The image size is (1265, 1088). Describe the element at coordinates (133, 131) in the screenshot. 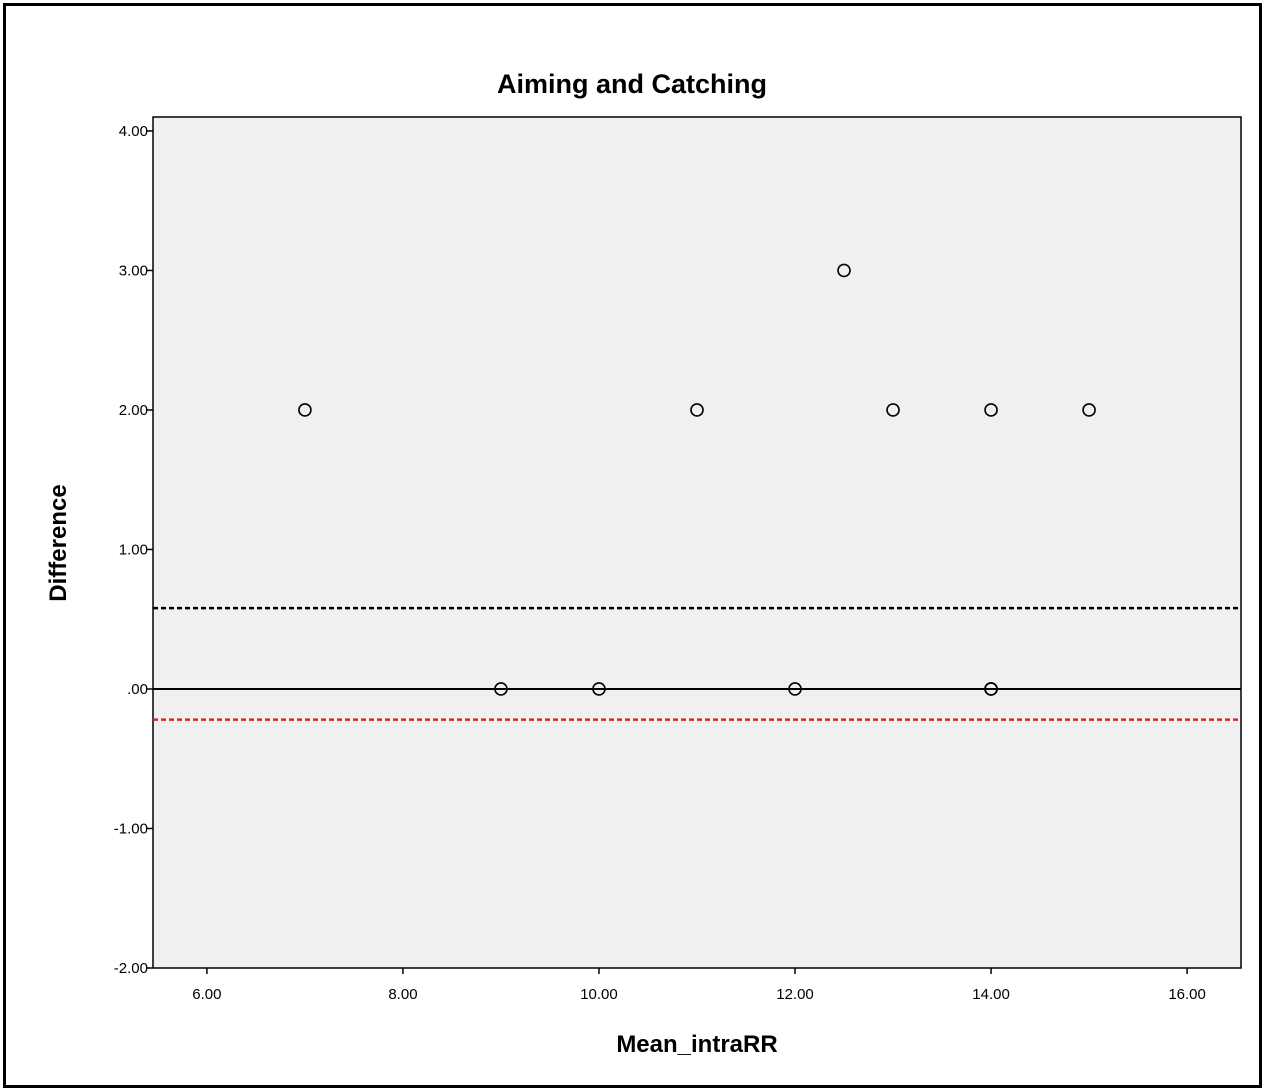

I see `y-tick-label: 4.00` at that location.